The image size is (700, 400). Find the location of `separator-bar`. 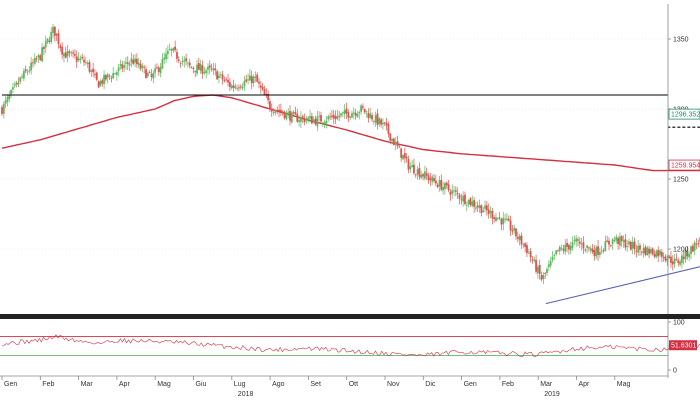

separator-bar is located at coordinates (350, 316).